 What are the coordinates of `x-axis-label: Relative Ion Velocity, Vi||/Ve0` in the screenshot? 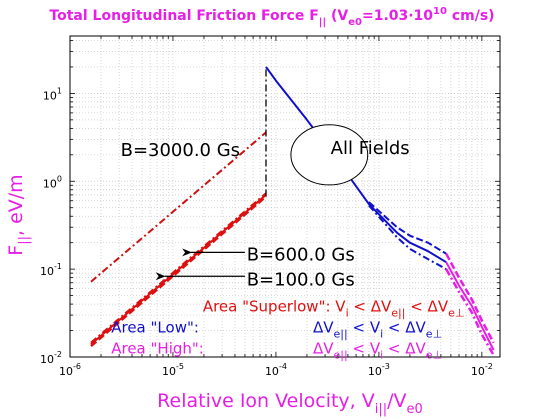 It's located at (290, 403).